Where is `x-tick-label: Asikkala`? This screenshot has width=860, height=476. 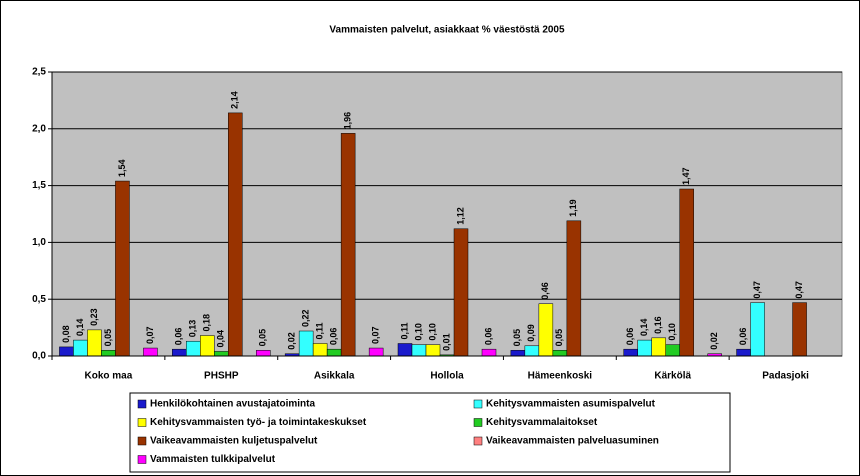
x-tick-label: Asikkala is located at coordinates (334, 376).